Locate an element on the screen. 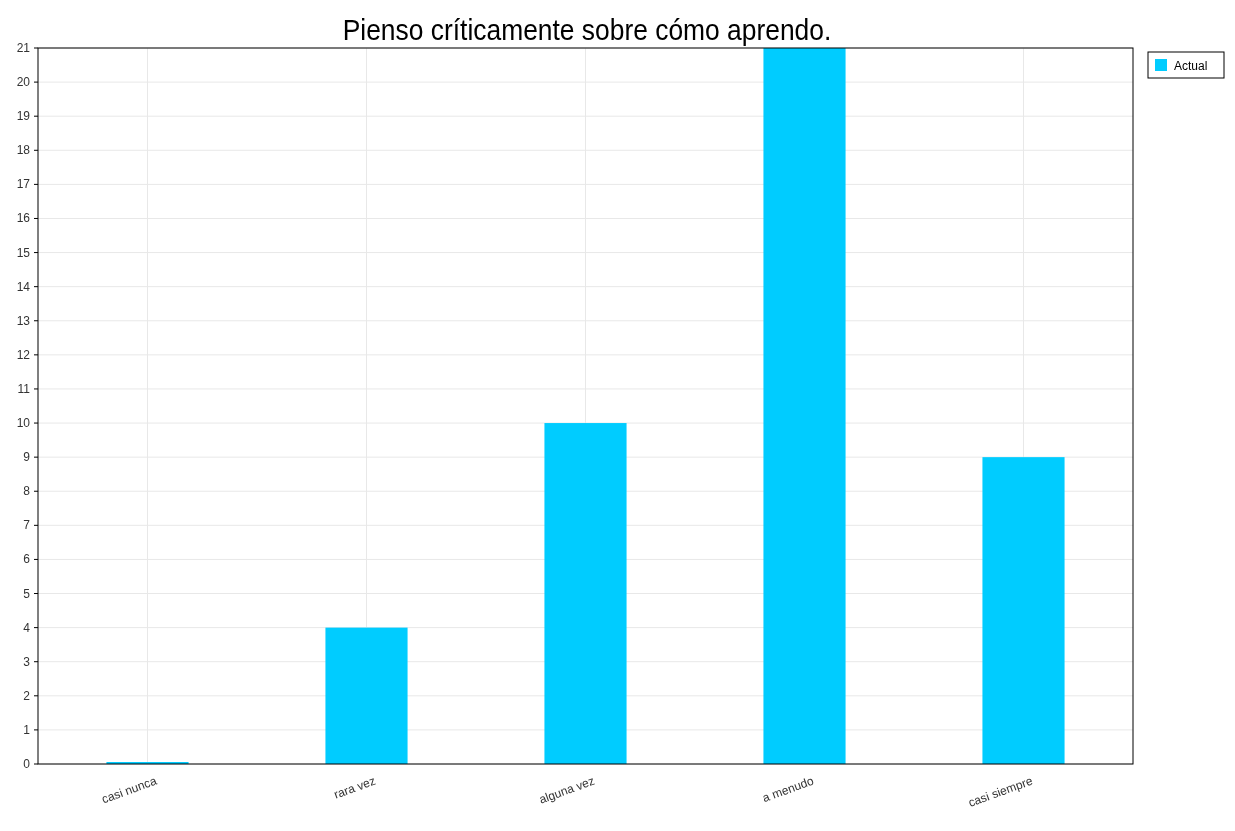 Image resolution: width=1235 pixels, height=831 pixels. y-tick-label: 0 is located at coordinates (27, 764).